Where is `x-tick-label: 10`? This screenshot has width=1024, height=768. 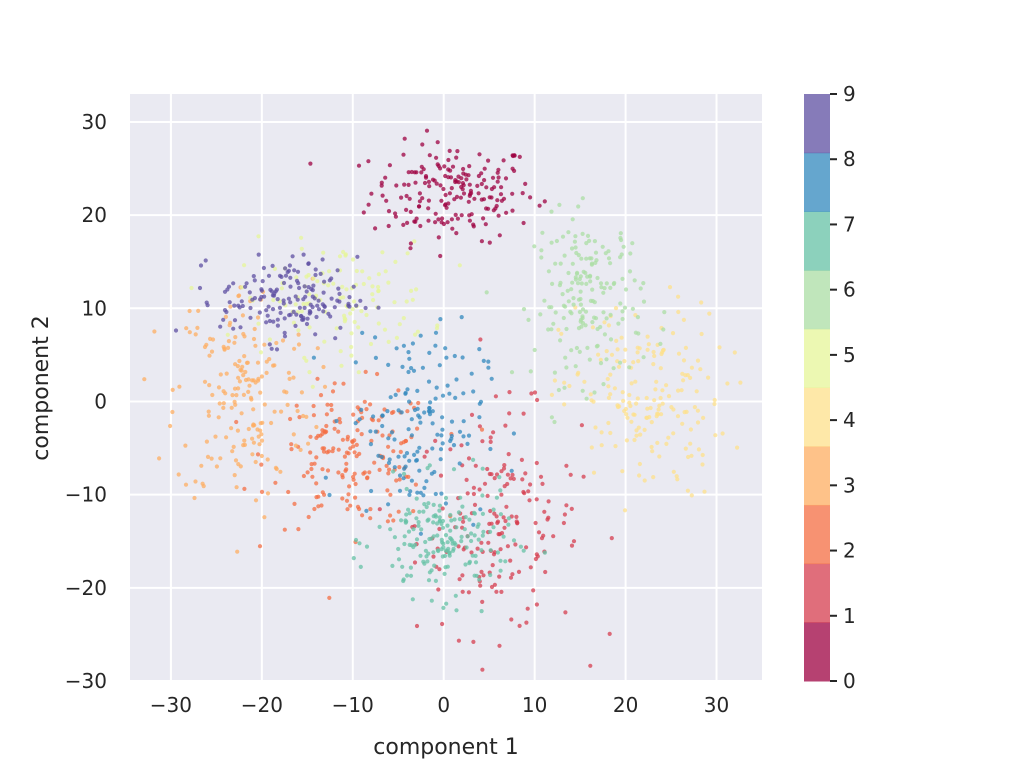 x-tick-label: 10 is located at coordinates (534, 705).